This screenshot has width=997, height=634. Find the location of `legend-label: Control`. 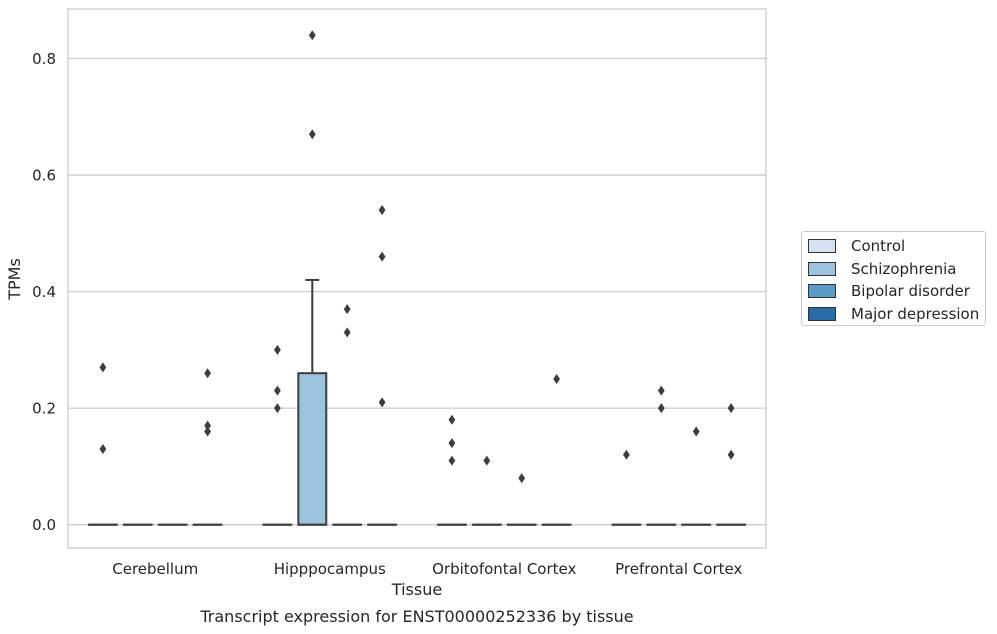

legend-label: Control is located at coordinates (878, 246).